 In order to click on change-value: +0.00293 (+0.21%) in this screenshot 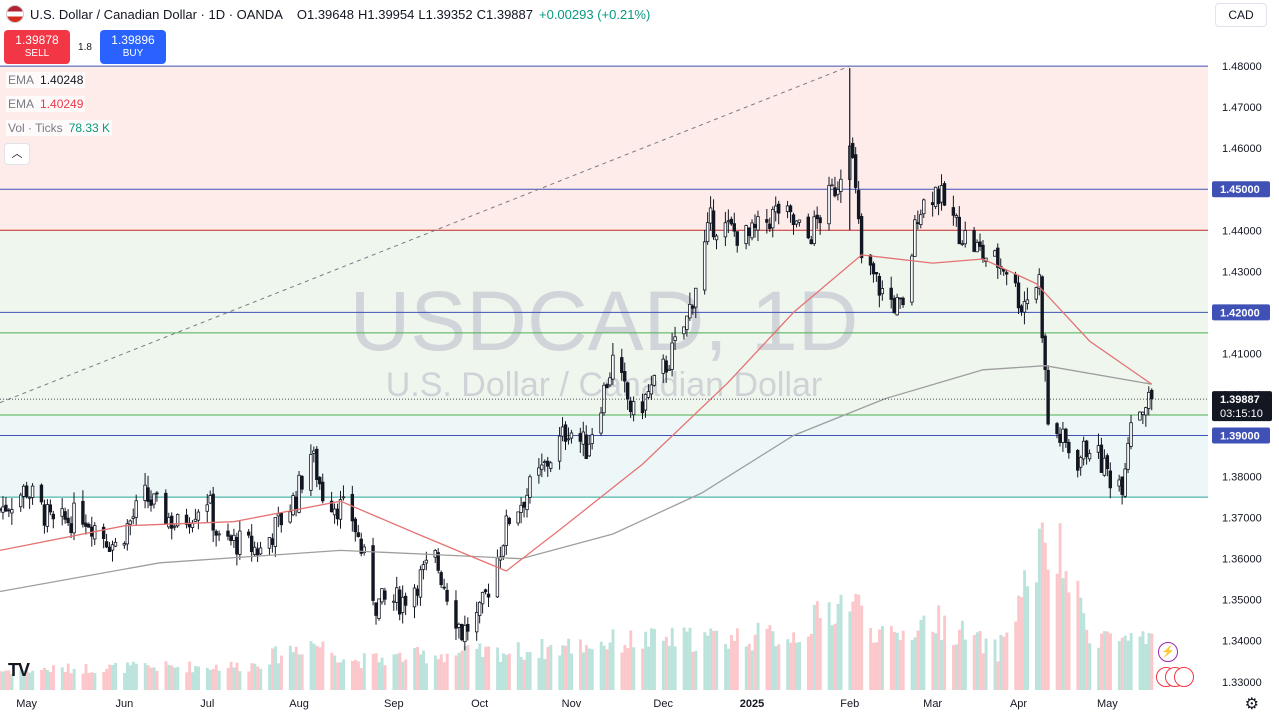, I will do `click(595, 14)`.